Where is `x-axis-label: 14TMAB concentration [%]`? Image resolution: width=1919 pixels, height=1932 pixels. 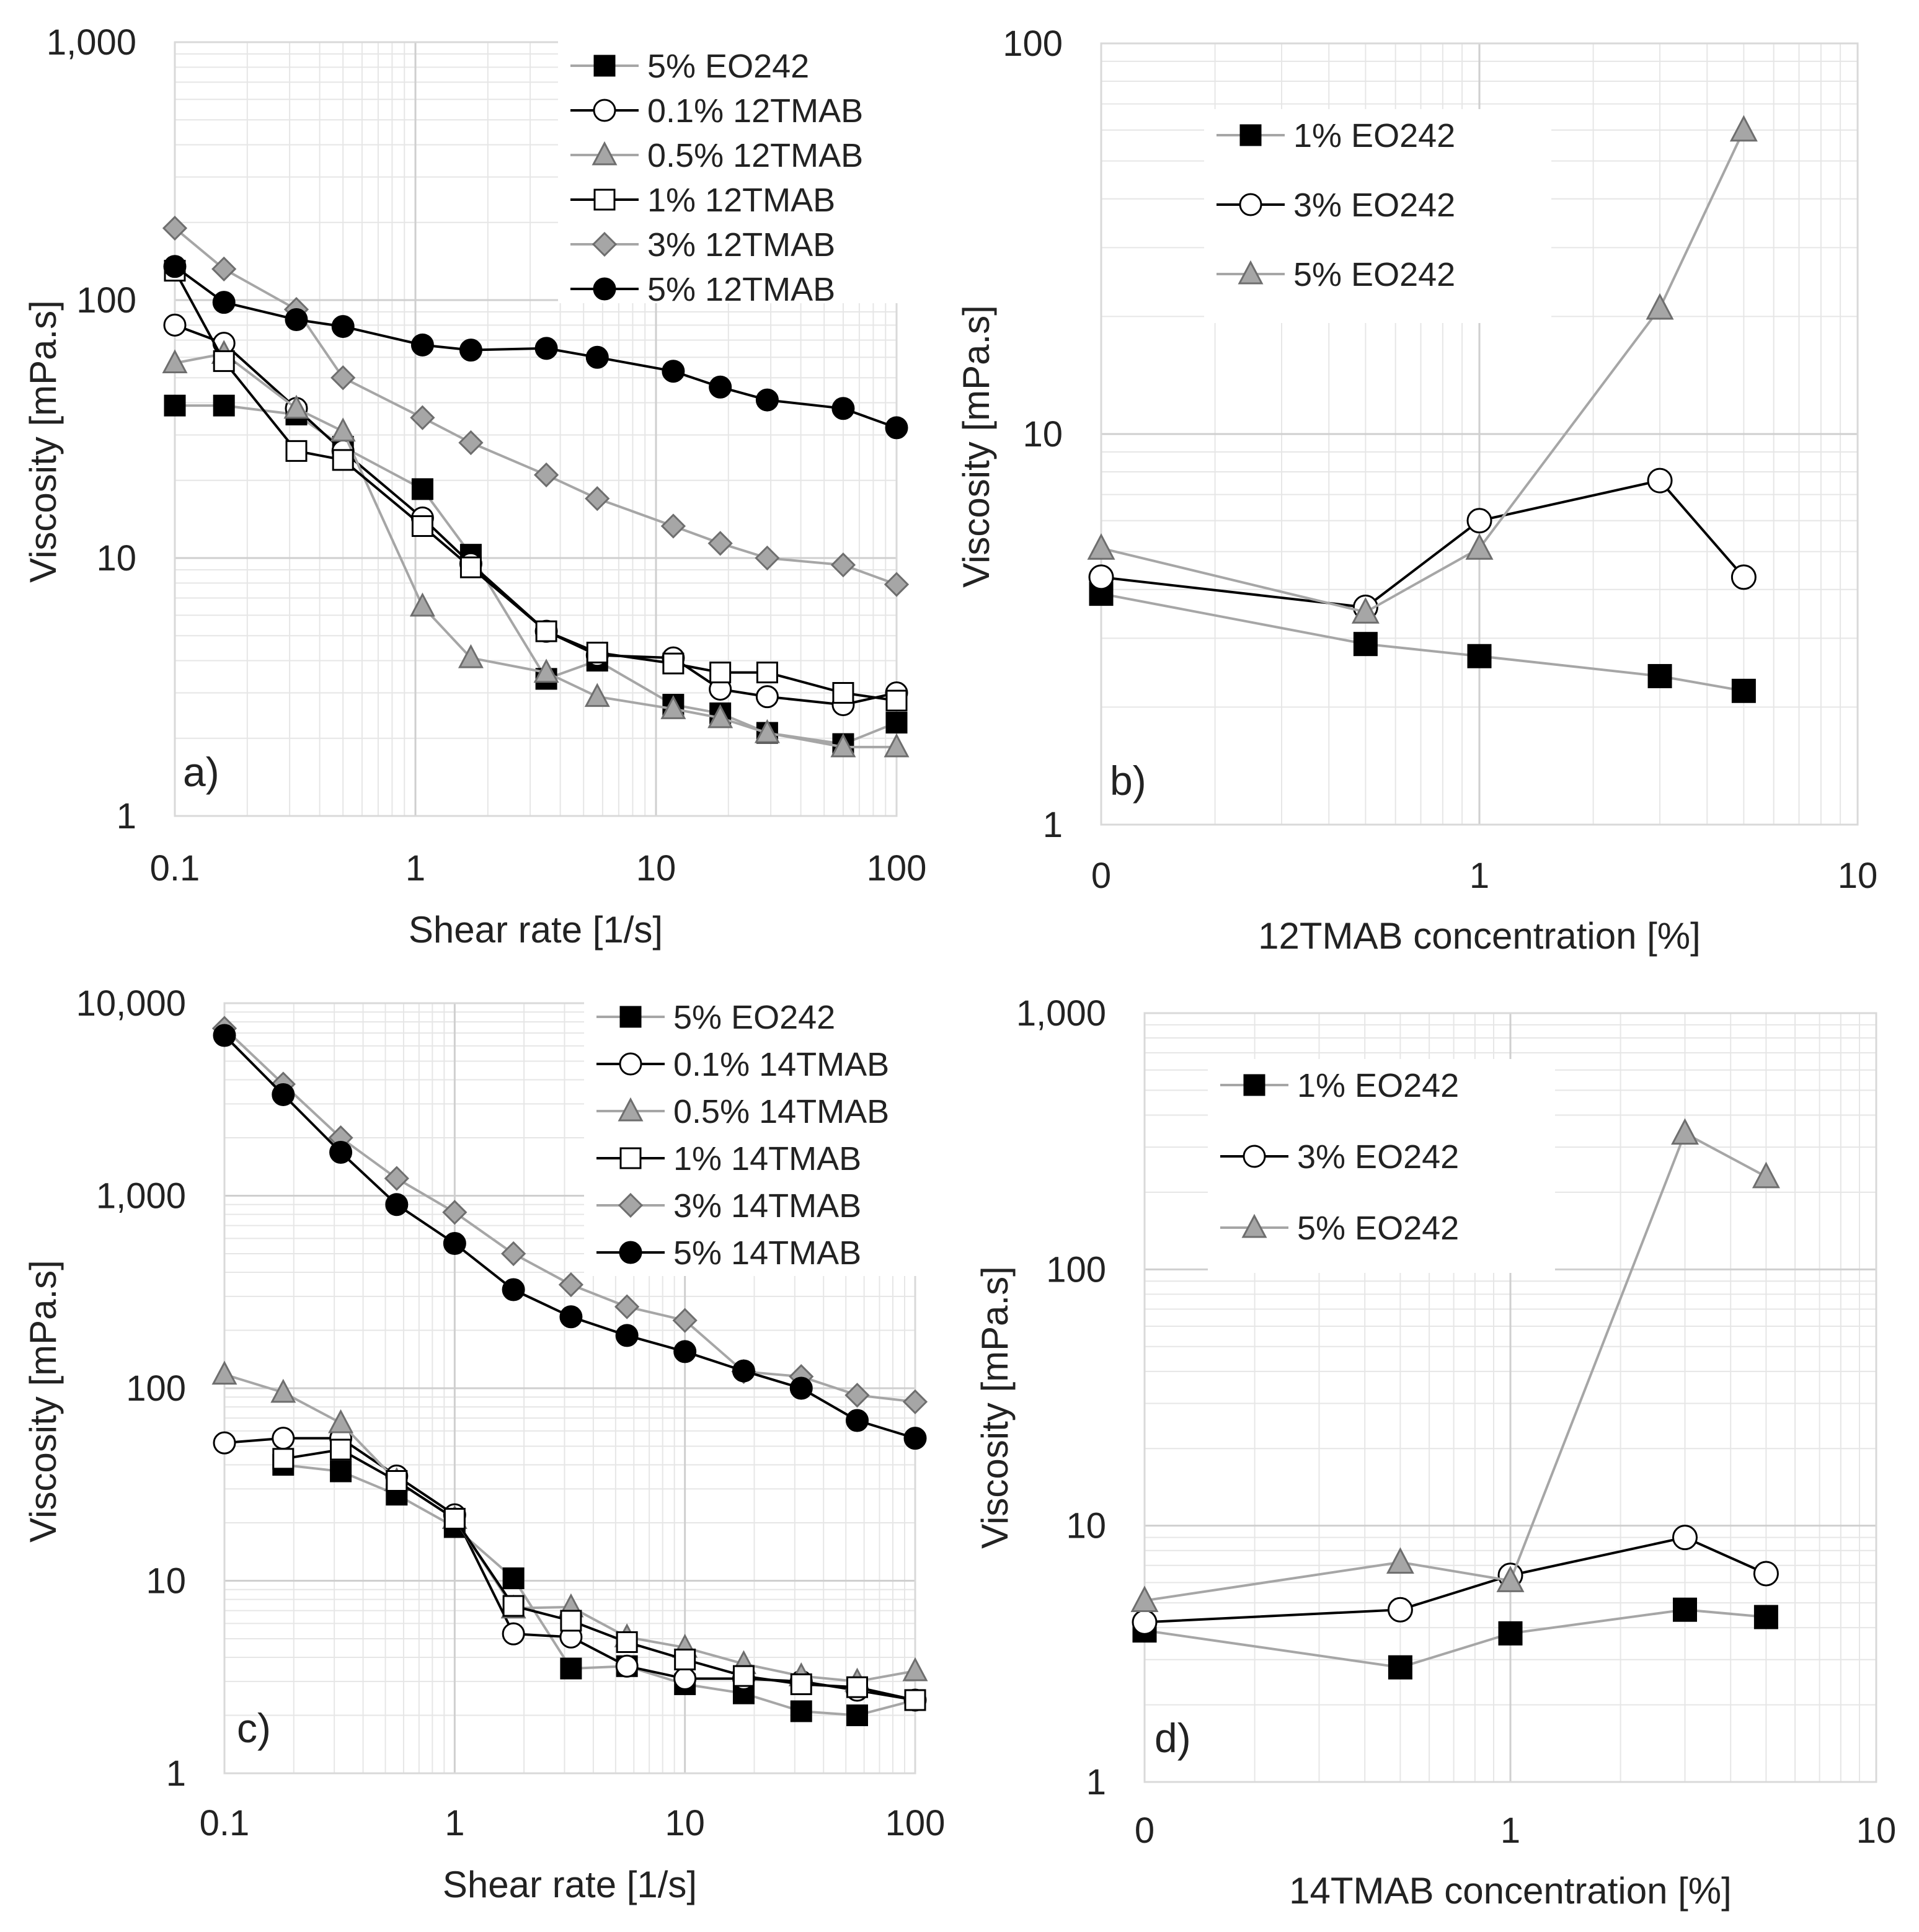 x-axis-label: 14TMAB concentration [%] is located at coordinates (1510, 1891).